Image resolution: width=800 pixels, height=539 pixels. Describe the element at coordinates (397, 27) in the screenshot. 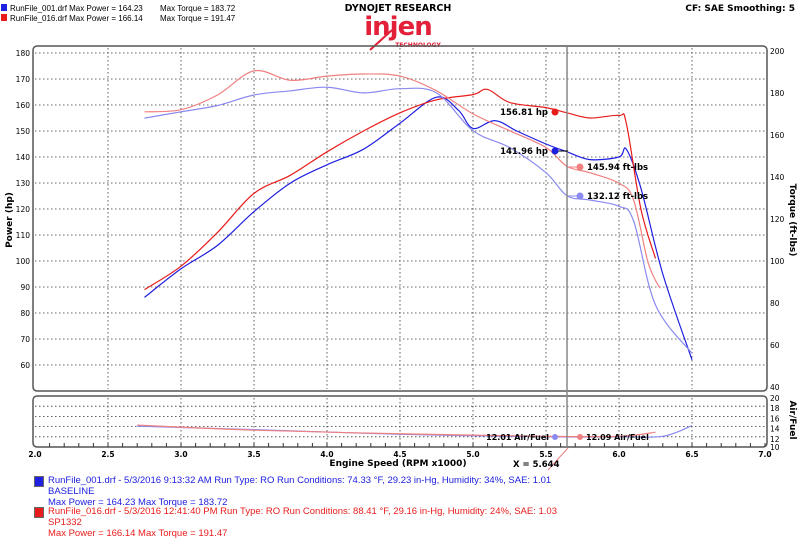

I see `svg-text: injen` at that location.